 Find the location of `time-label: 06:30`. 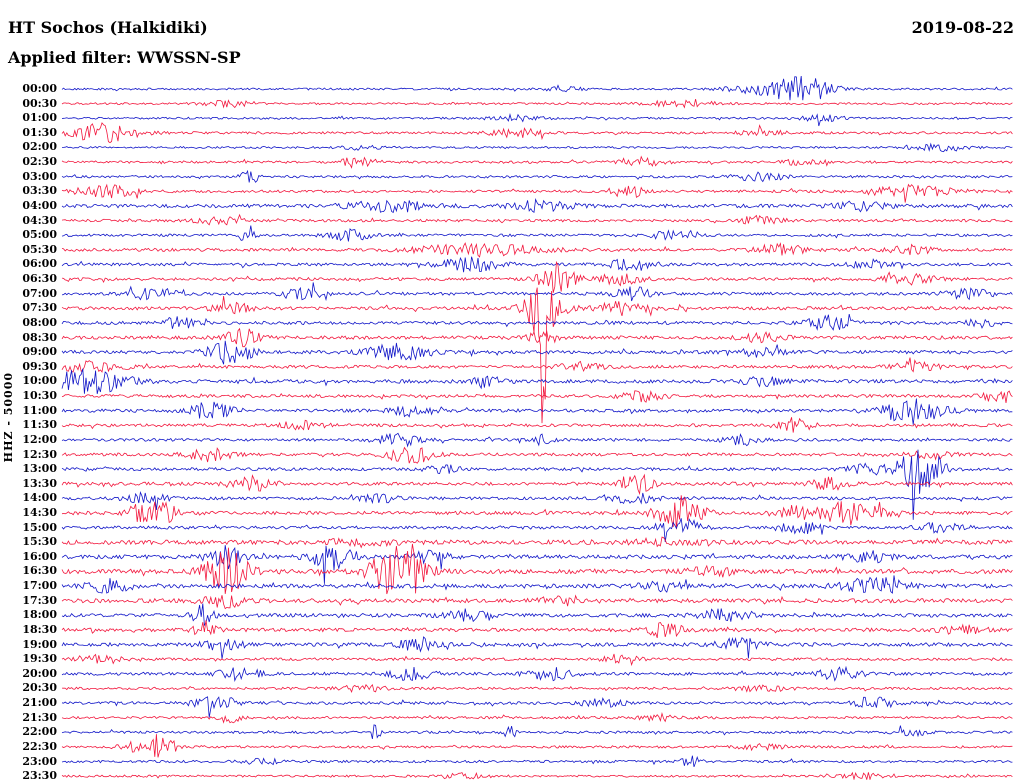

time-label: 06:30 is located at coordinates (39, 279).